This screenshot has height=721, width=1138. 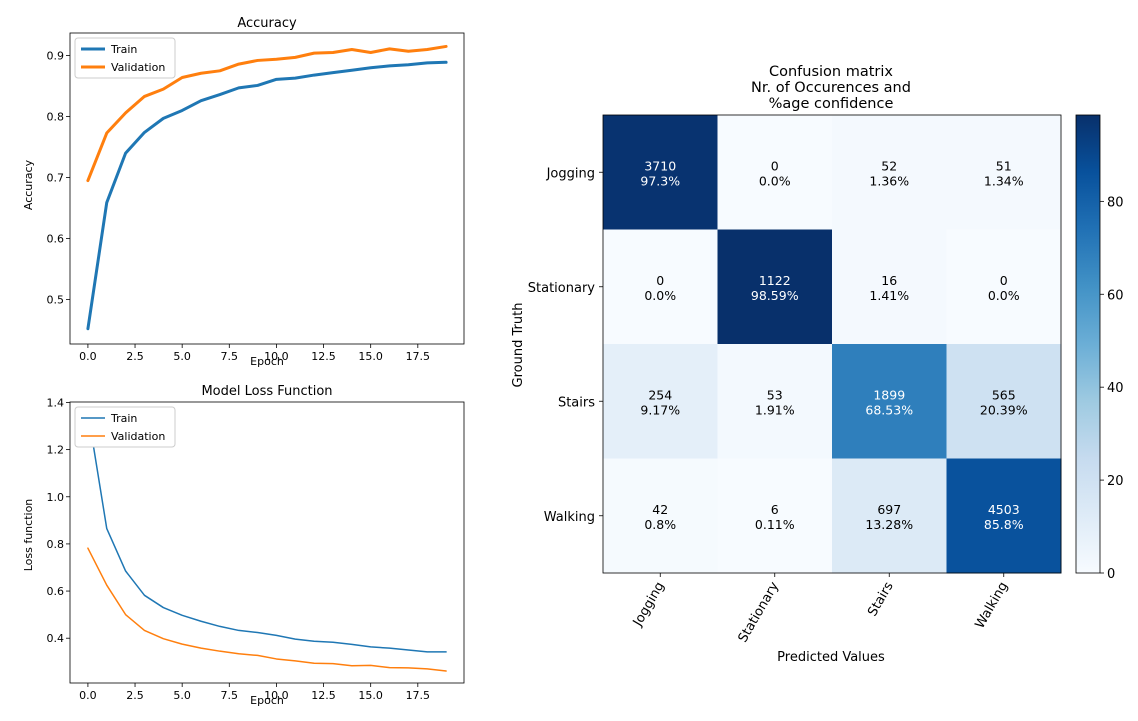 What do you see at coordinates (1004, 394) in the screenshot?
I see `confusion-matrix-cell-count: 565` at bounding box center [1004, 394].